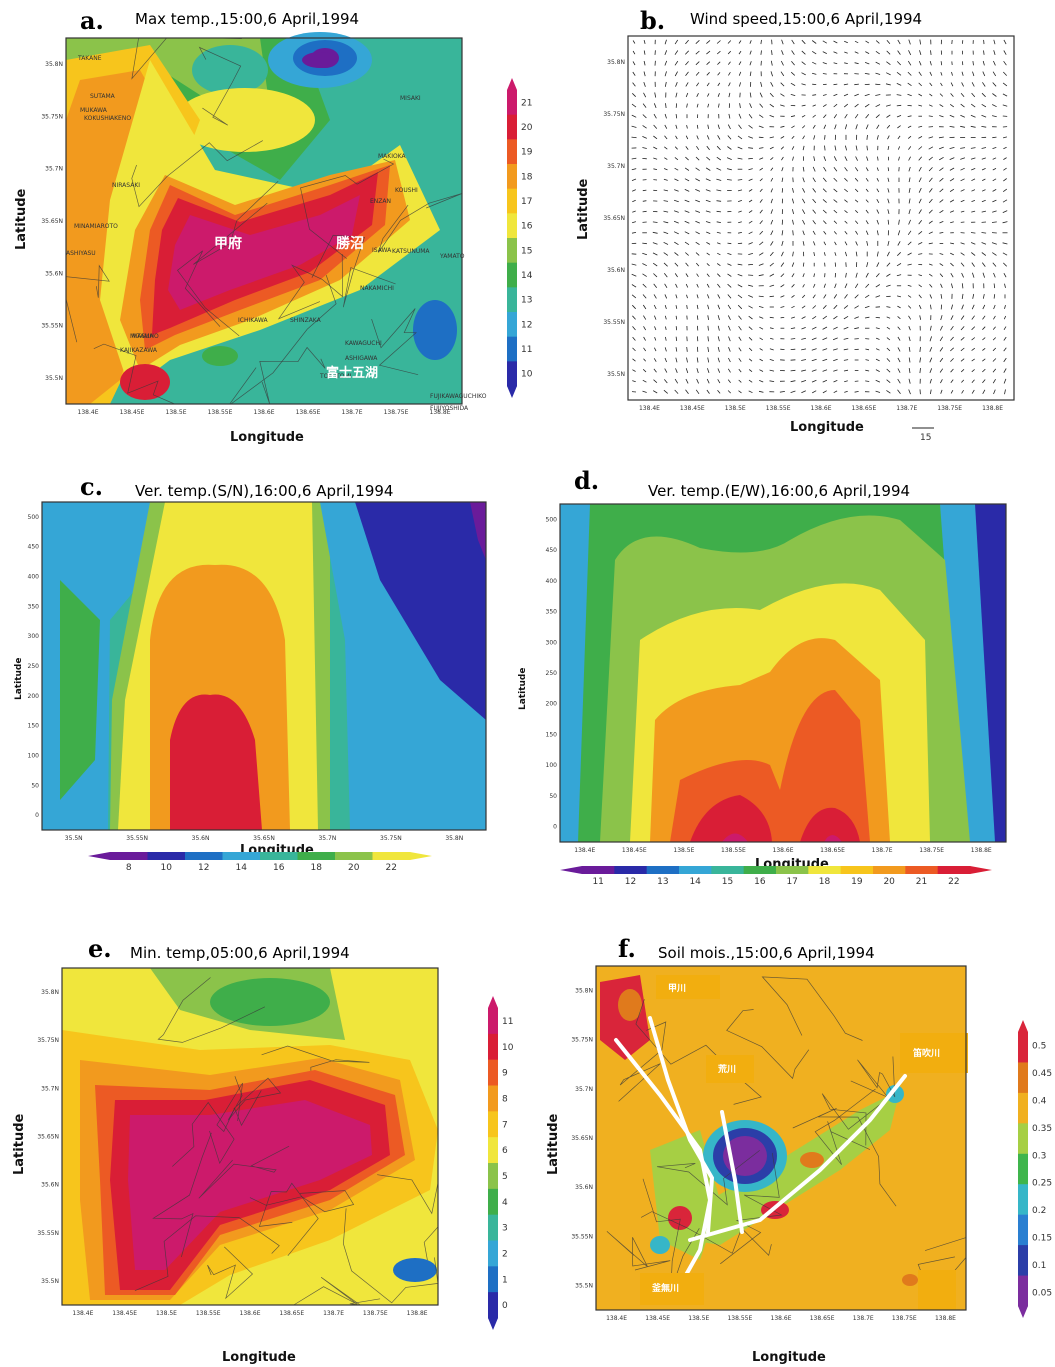 This screenshot has width=1055, height=1367. What do you see at coordinates (526, 251) in the screenshot?
I see `colorbar-label: 15` at bounding box center [526, 251].